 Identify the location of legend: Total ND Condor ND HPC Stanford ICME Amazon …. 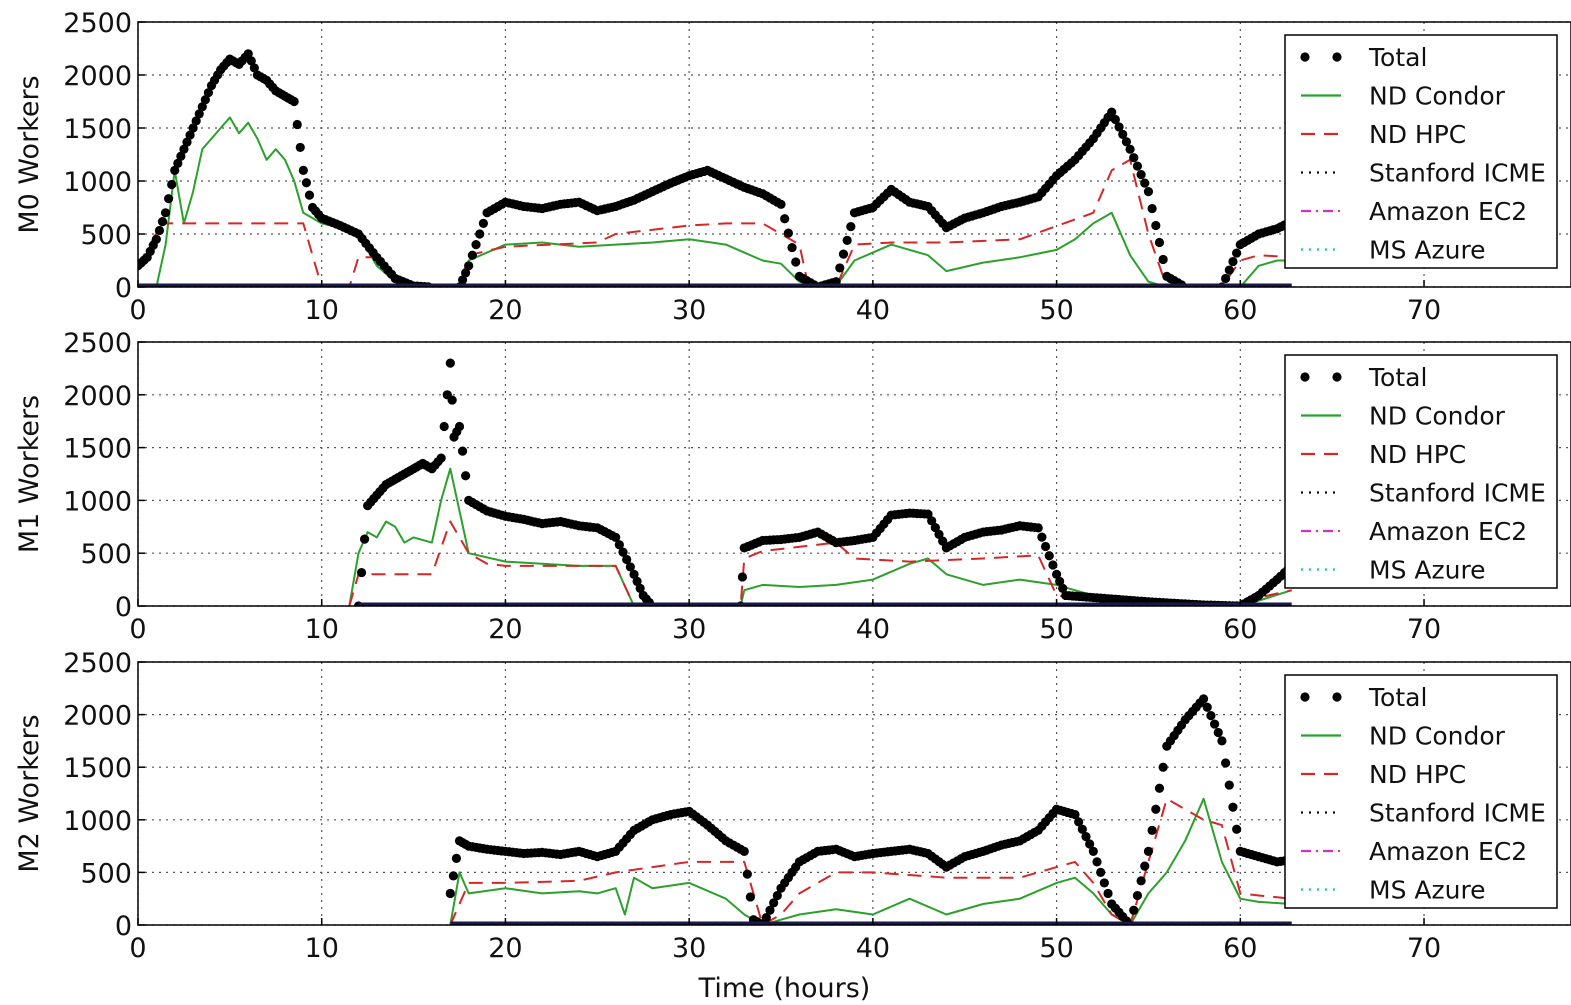
(1421, 791).